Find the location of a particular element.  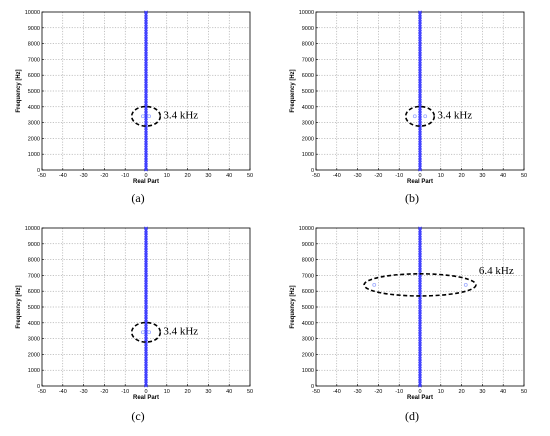

panel-caption: (b) is located at coordinates (412, 198).